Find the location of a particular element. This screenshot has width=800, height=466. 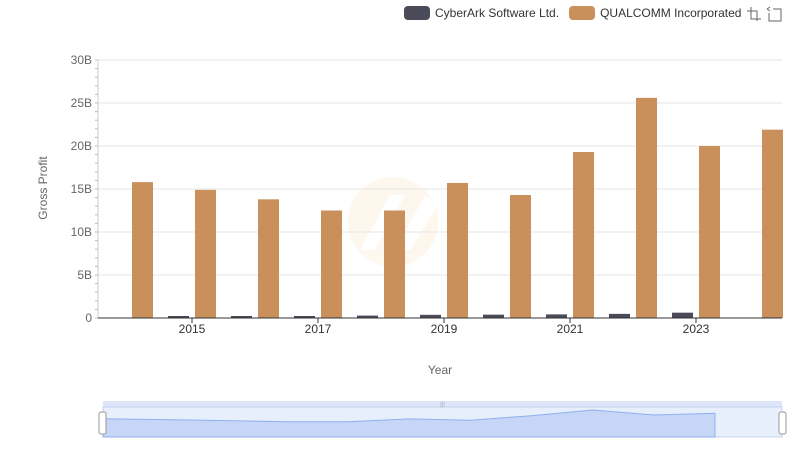

x-tick-label: 2019 is located at coordinates (444, 329).